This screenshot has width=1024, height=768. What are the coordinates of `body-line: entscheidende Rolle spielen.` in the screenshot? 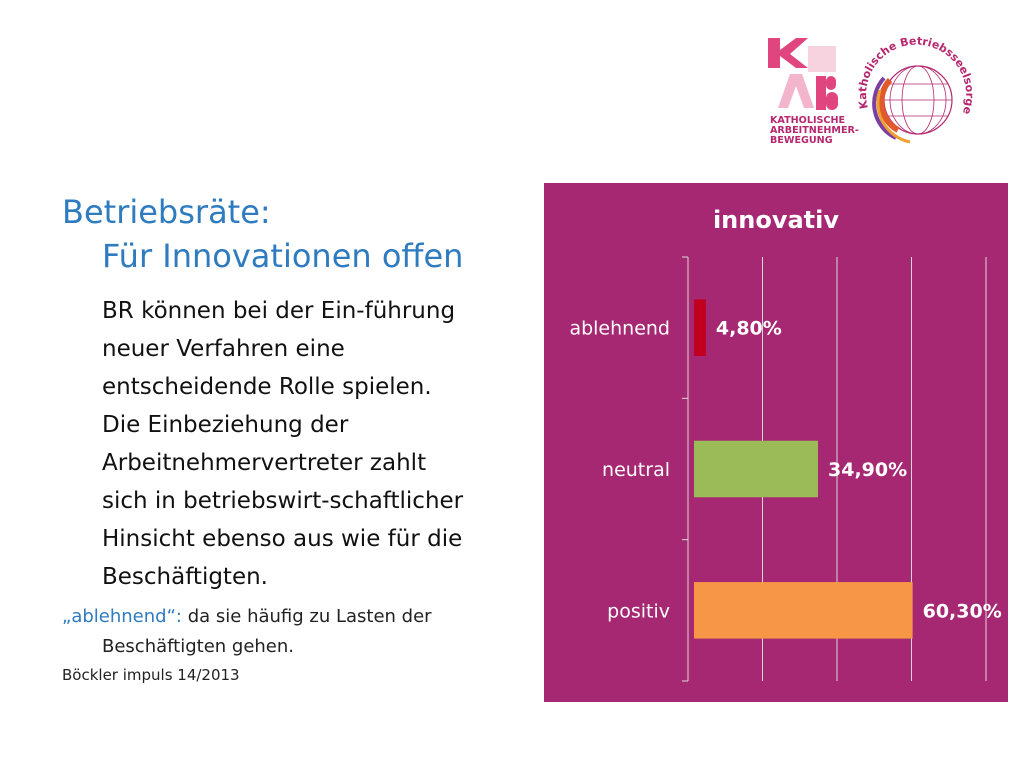 It's located at (267, 387).